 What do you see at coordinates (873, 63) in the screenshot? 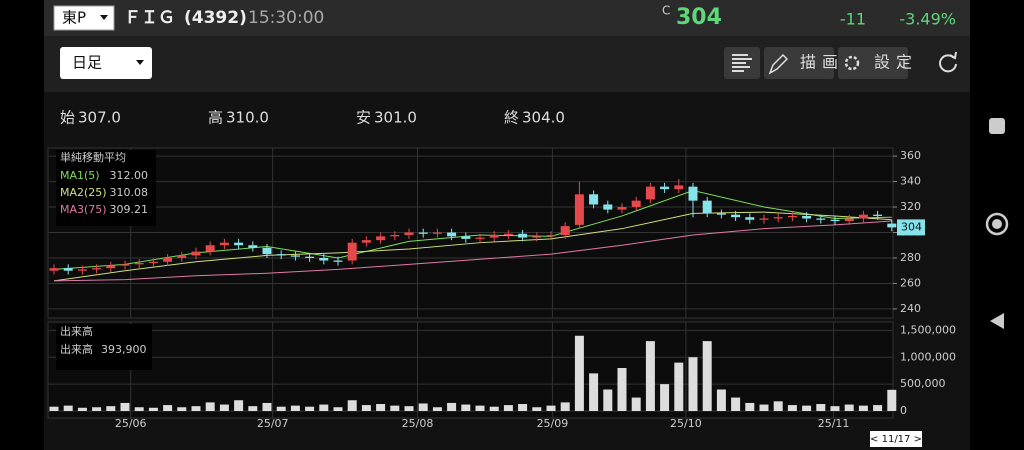
I see `settings-button` at bounding box center [873, 63].